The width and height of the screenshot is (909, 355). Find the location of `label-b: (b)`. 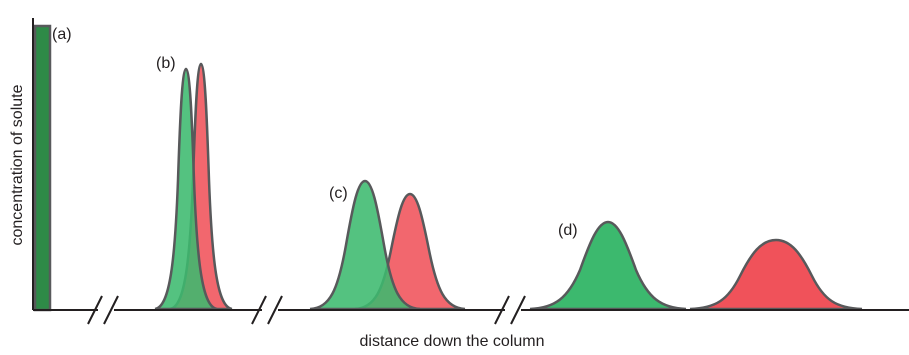

label-b: (b) is located at coordinates (166, 63).